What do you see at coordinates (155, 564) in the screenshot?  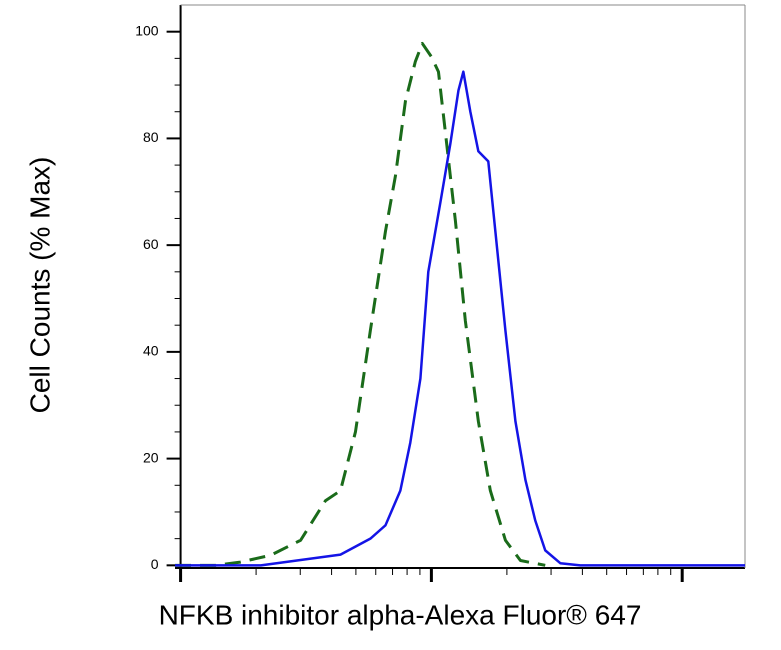 I see `y-tick-label: 0` at bounding box center [155, 564].